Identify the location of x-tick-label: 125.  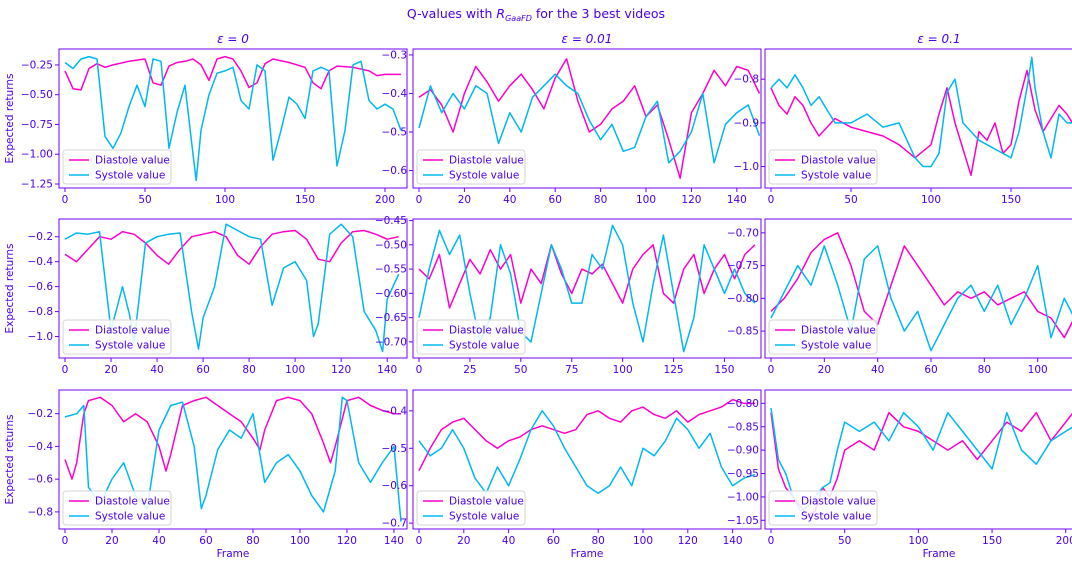
(674, 370).